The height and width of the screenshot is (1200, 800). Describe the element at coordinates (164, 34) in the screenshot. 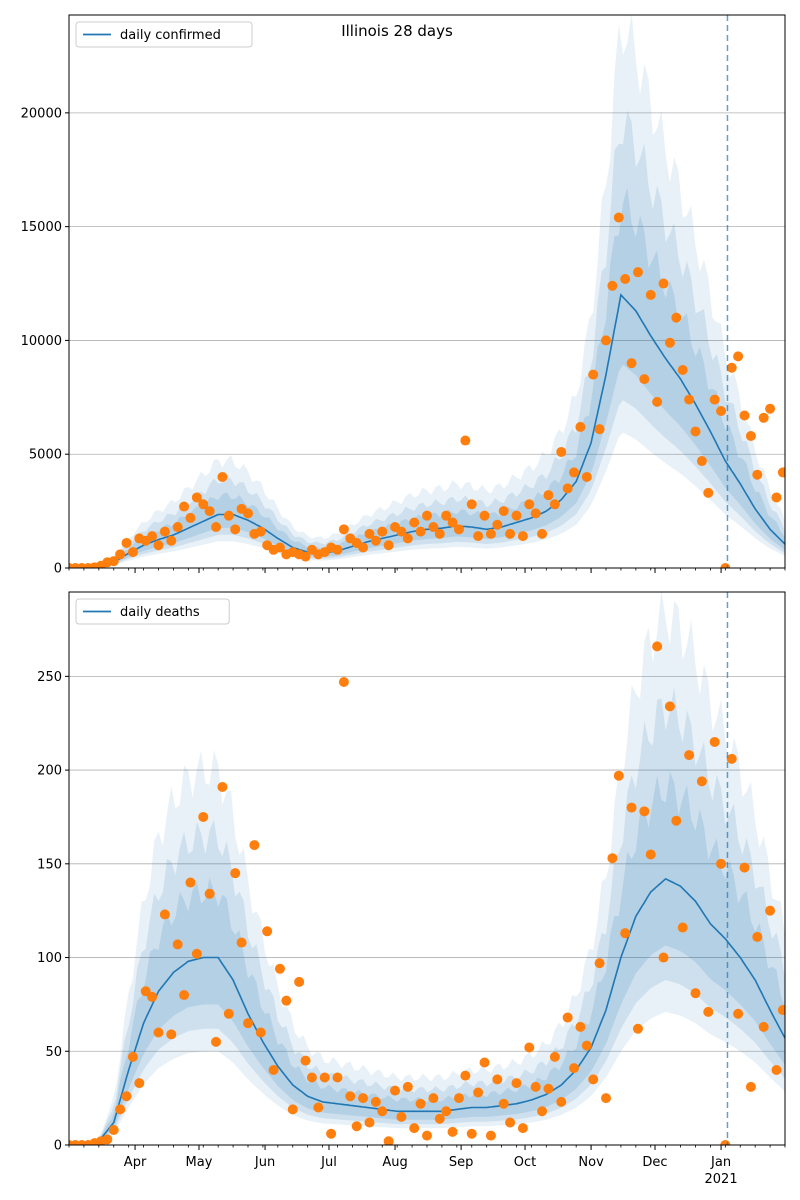

I see `legend: daily confirmed` at that location.